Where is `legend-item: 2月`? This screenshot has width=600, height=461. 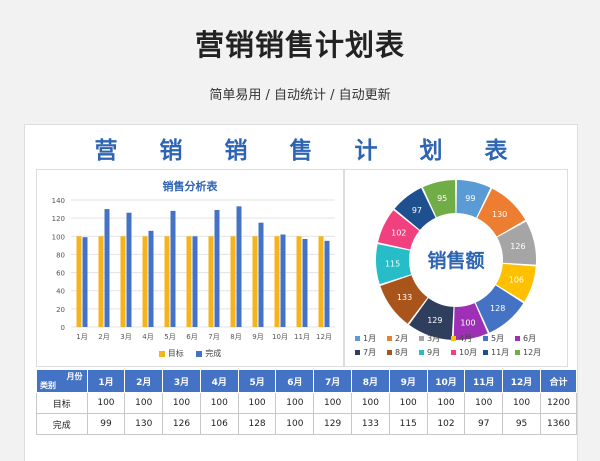 legend-item: 2月 is located at coordinates (403, 338).